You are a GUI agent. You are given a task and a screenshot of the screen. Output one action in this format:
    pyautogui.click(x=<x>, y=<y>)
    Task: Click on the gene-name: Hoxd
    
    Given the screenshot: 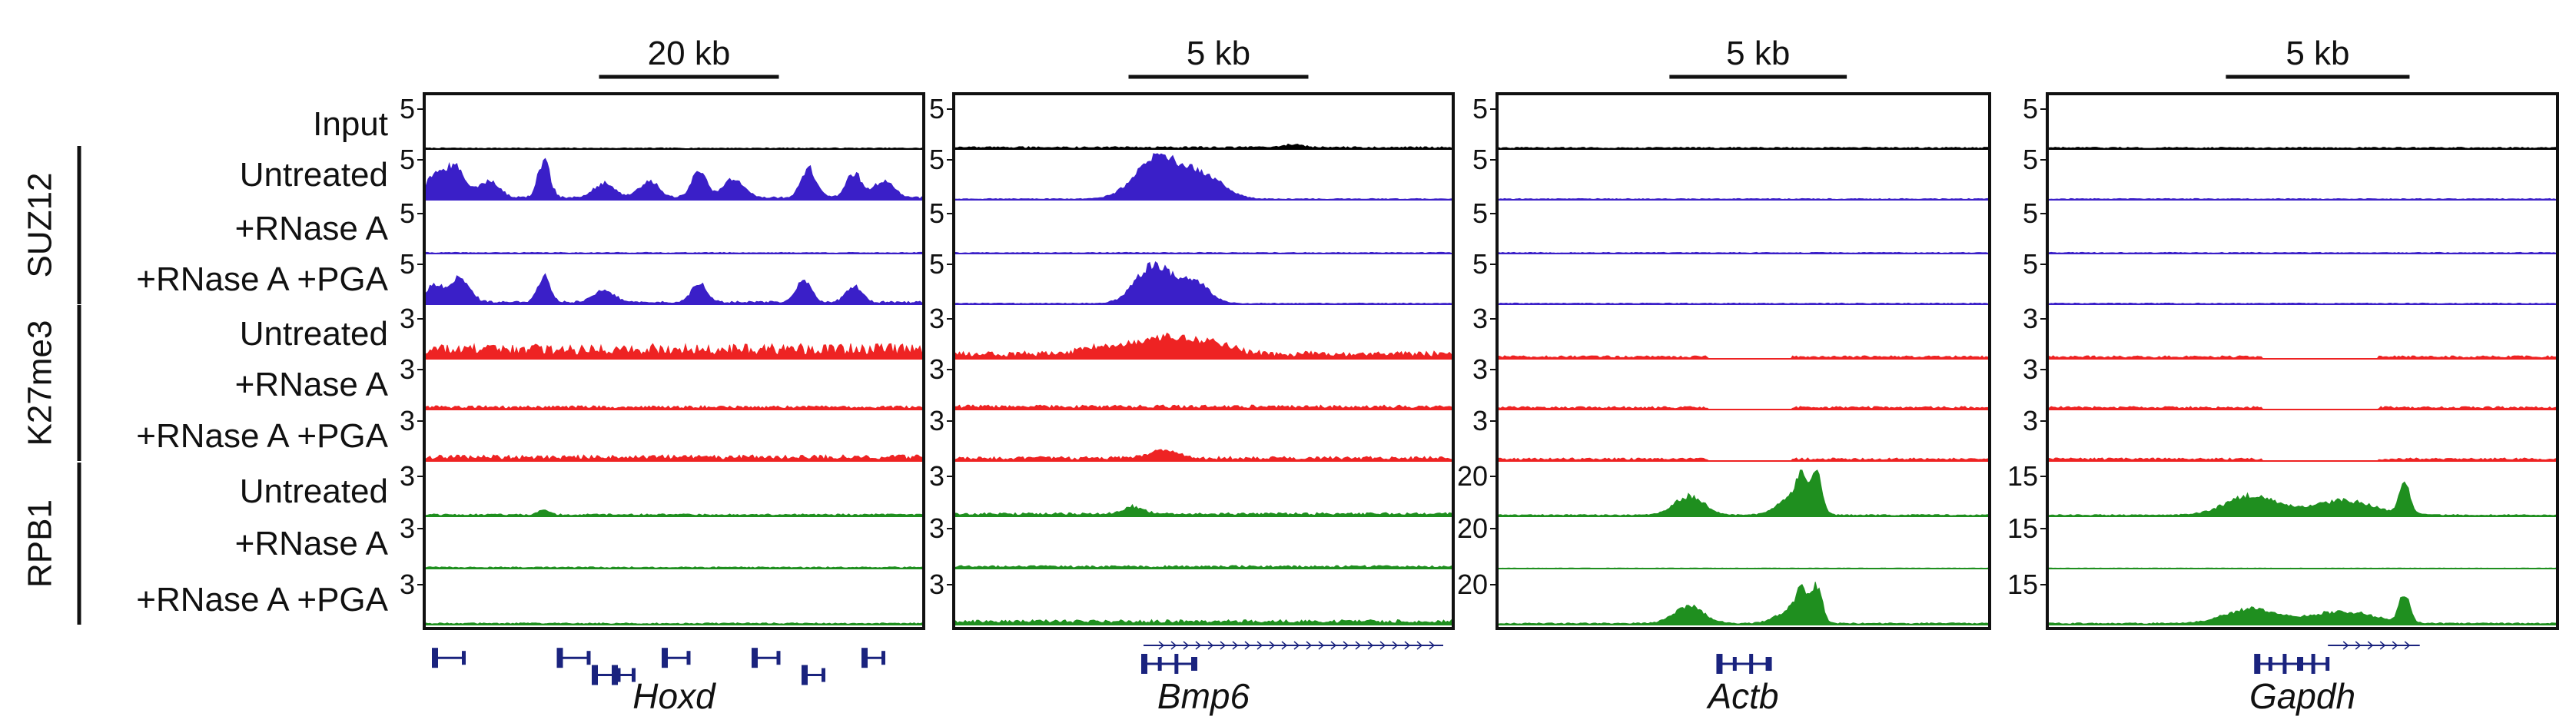 What is the action you would take?
    pyautogui.click(x=674, y=696)
    